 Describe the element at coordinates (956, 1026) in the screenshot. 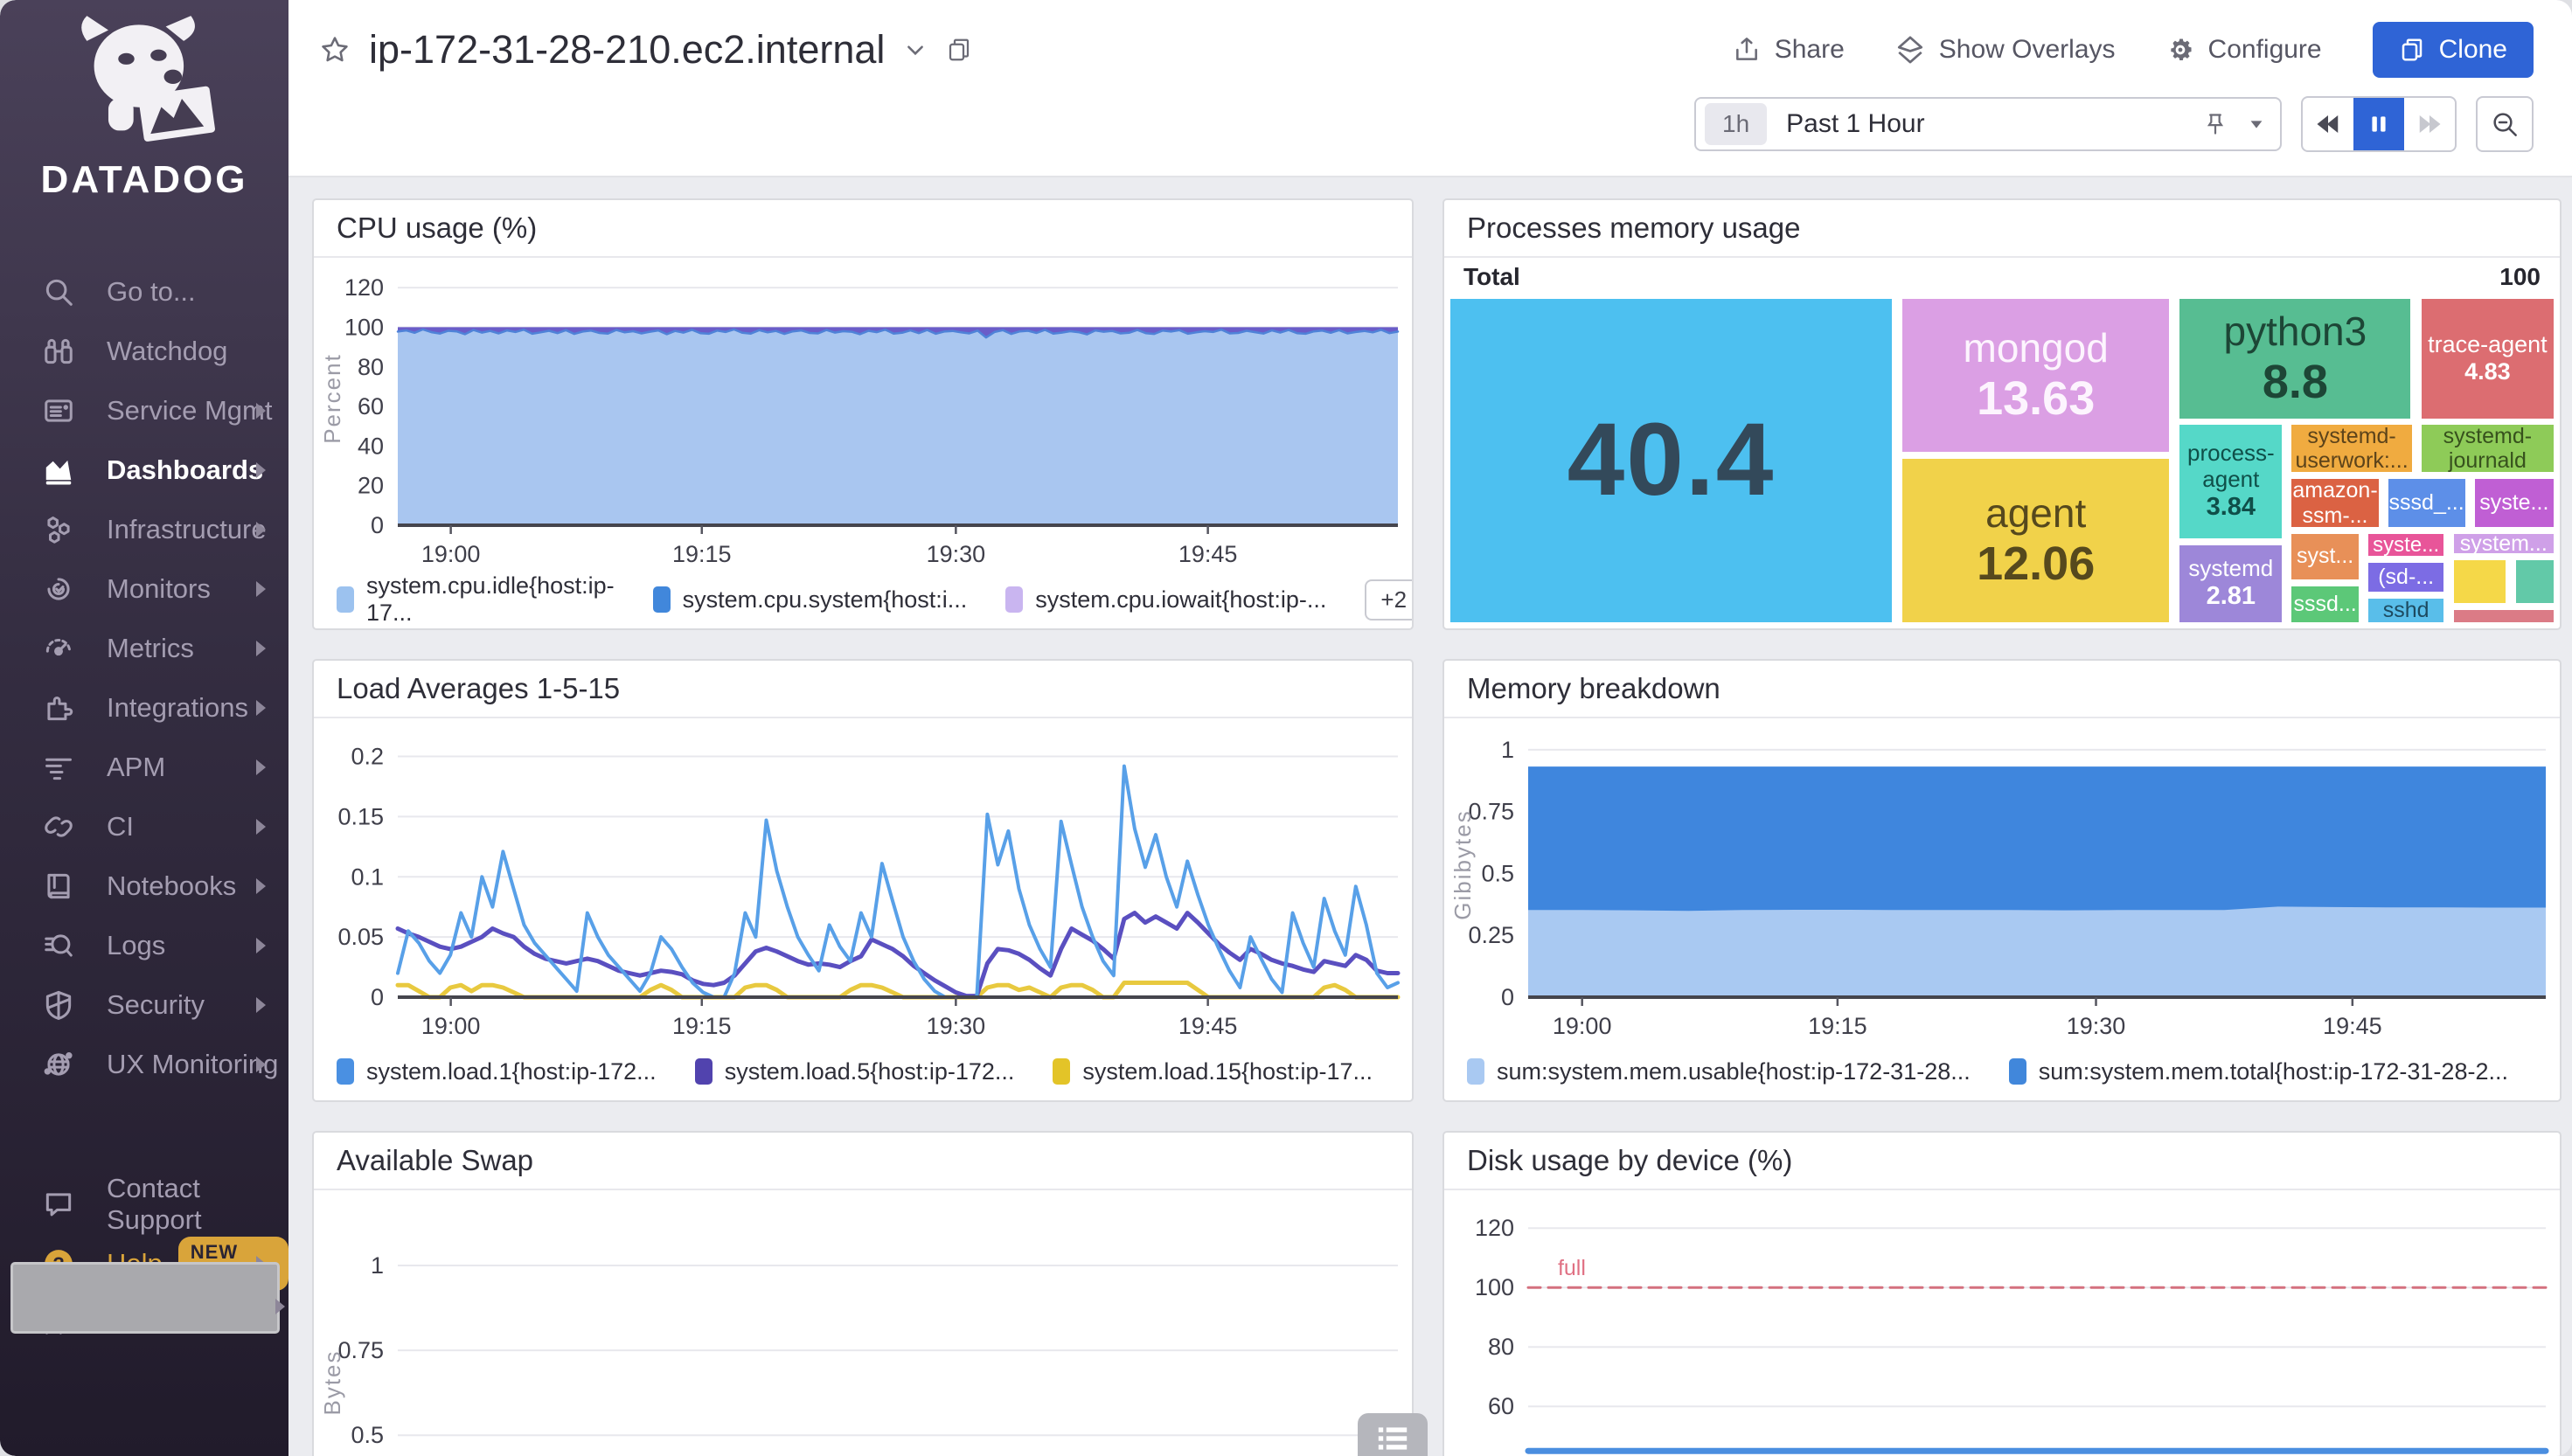

I see `svg-text: 19:30` at that location.